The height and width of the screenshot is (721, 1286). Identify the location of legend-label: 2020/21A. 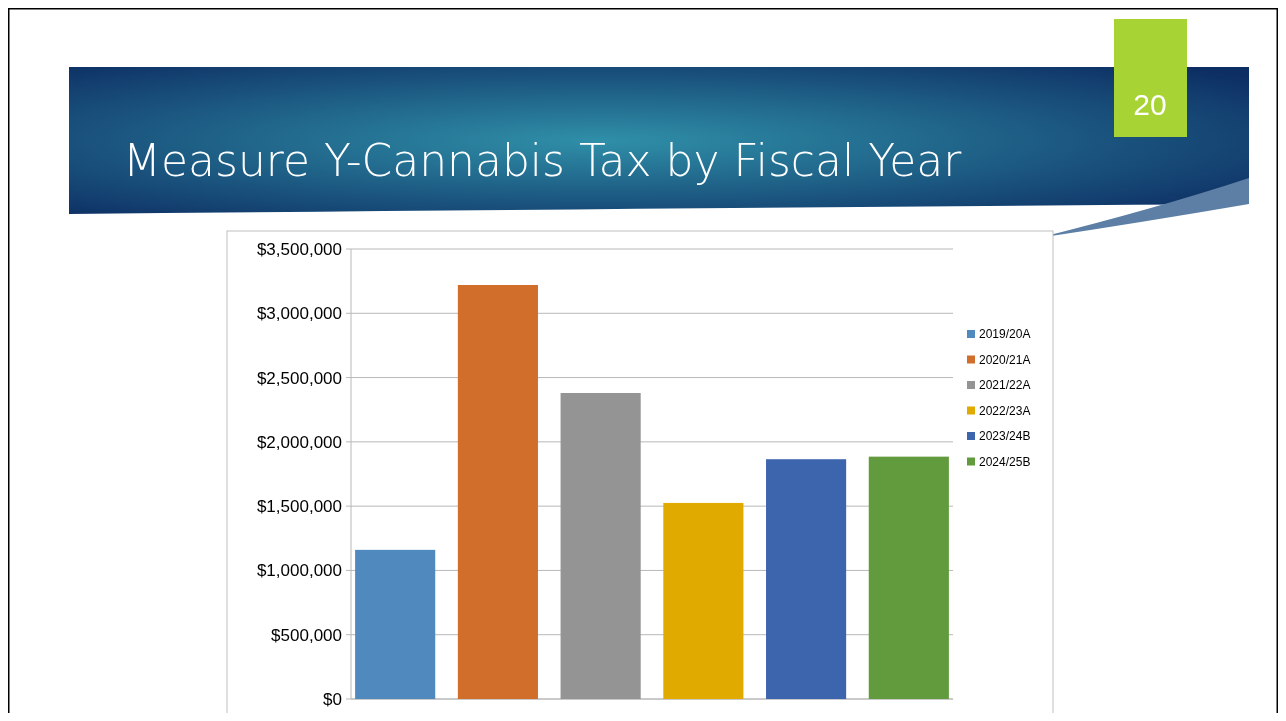
(1005, 359).